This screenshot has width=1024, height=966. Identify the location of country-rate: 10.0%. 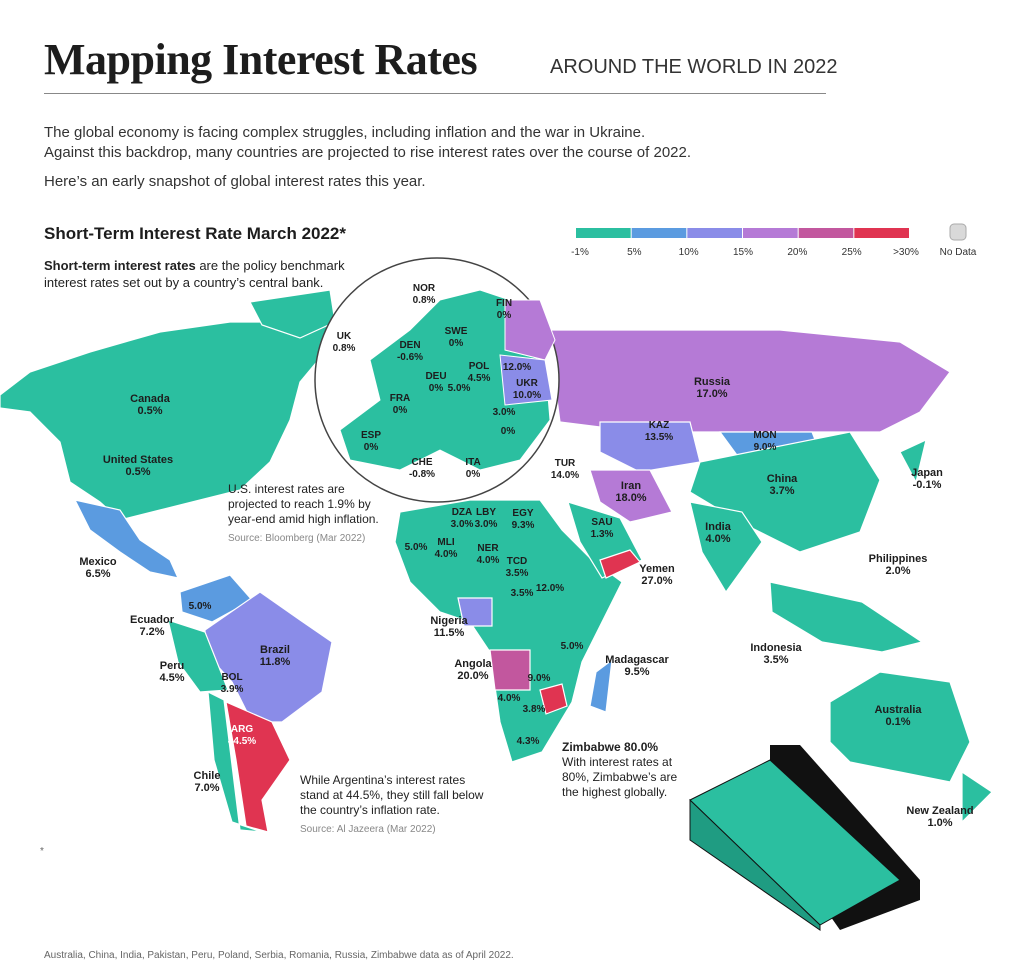
(527, 395).